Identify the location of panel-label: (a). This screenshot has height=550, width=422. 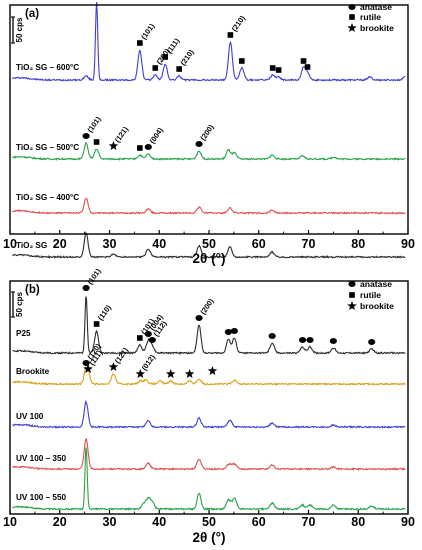
(32, 14).